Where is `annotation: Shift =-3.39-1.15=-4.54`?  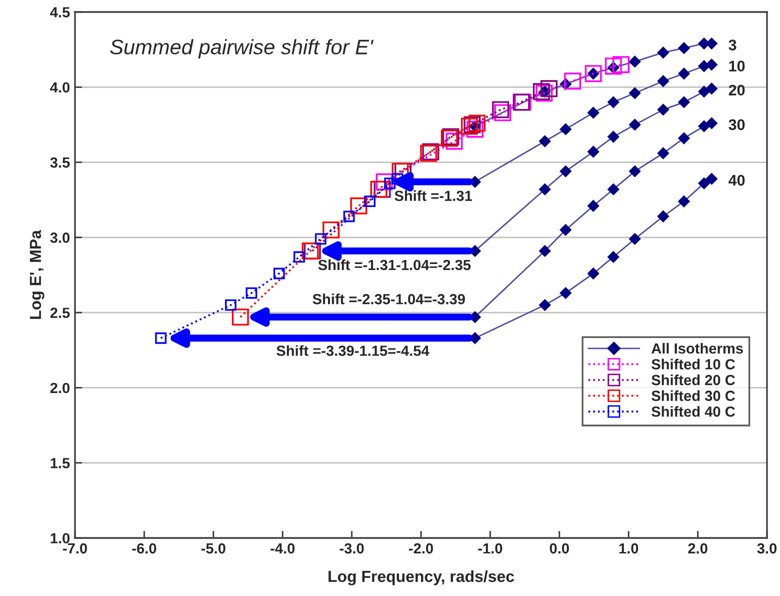
annotation: Shift =-3.39-1.15=-4.54 is located at coordinates (353, 350).